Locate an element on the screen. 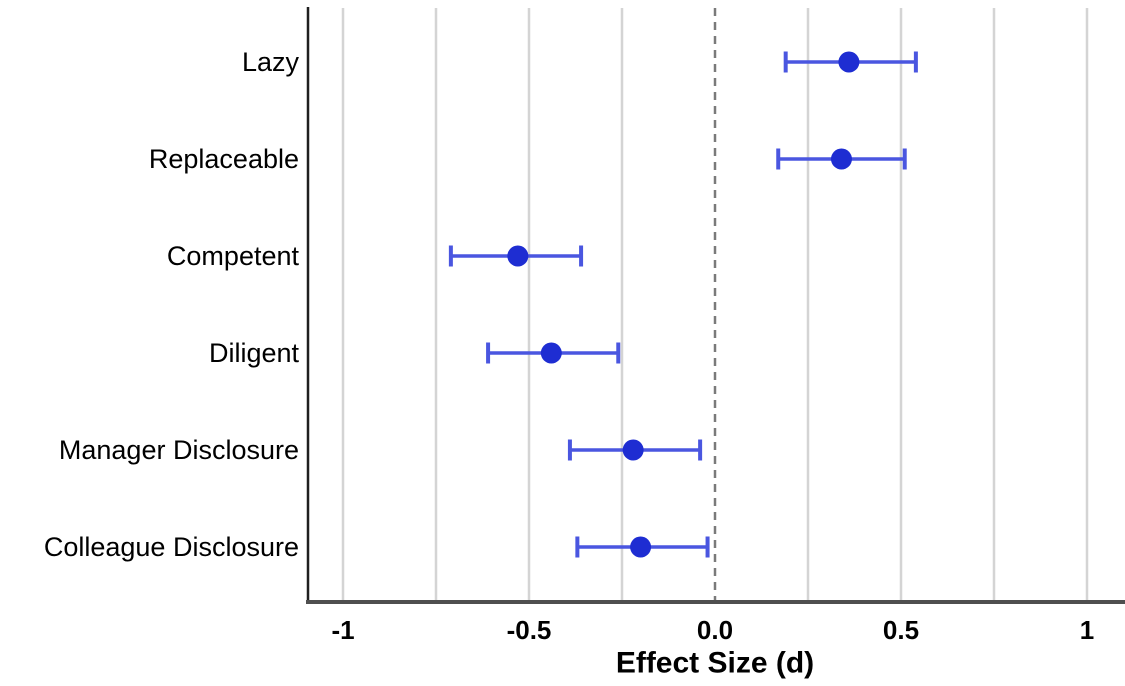 The height and width of the screenshot is (686, 1125). x-tick-label: -1 is located at coordinates (342, 630).